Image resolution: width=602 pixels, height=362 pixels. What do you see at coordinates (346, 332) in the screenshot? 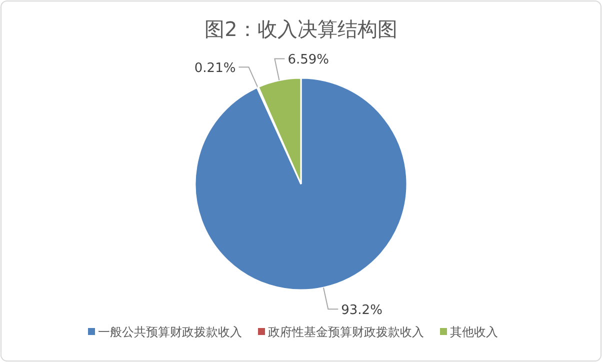
I see `legend-label: 政府性基金预算财政拨款收入` at bounding box center [346, 332].